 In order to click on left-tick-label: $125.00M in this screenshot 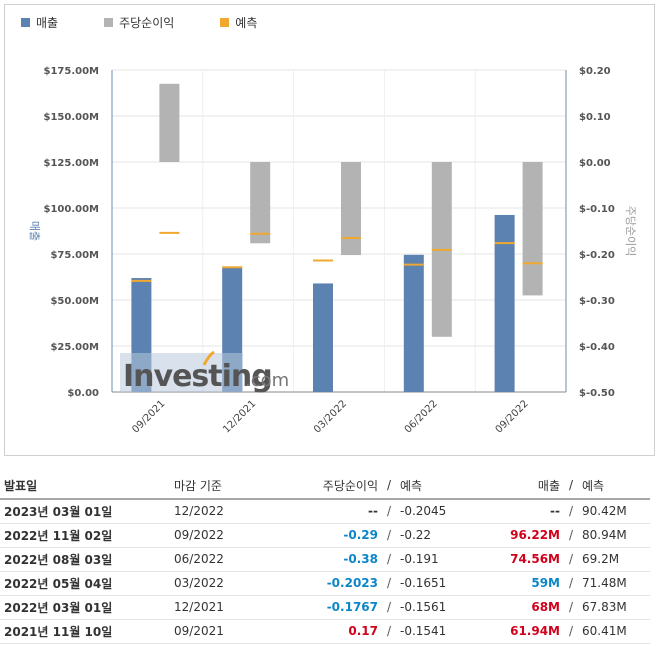, I will do `click(72, 163)`.